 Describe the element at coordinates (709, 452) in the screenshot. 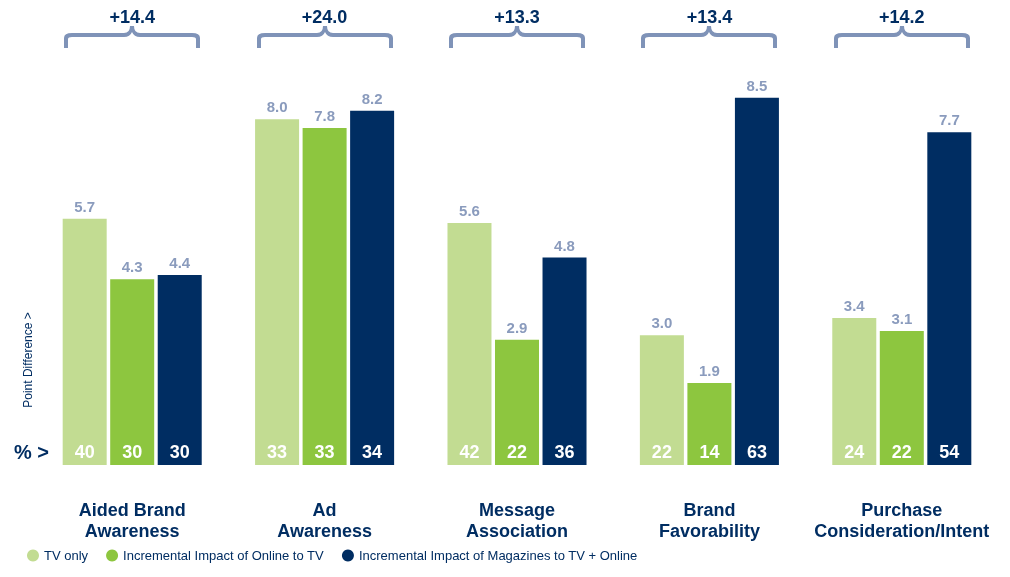

I see `annotation: 14` at that location.